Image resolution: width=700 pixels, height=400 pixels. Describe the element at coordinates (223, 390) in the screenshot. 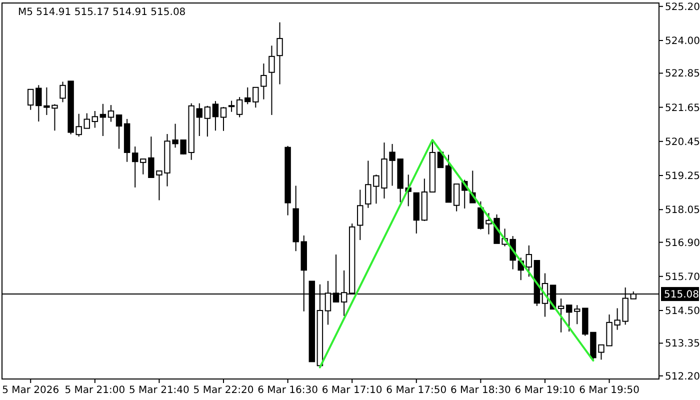

I see `x-tick-label: 5 Mar 22:20` at that location.